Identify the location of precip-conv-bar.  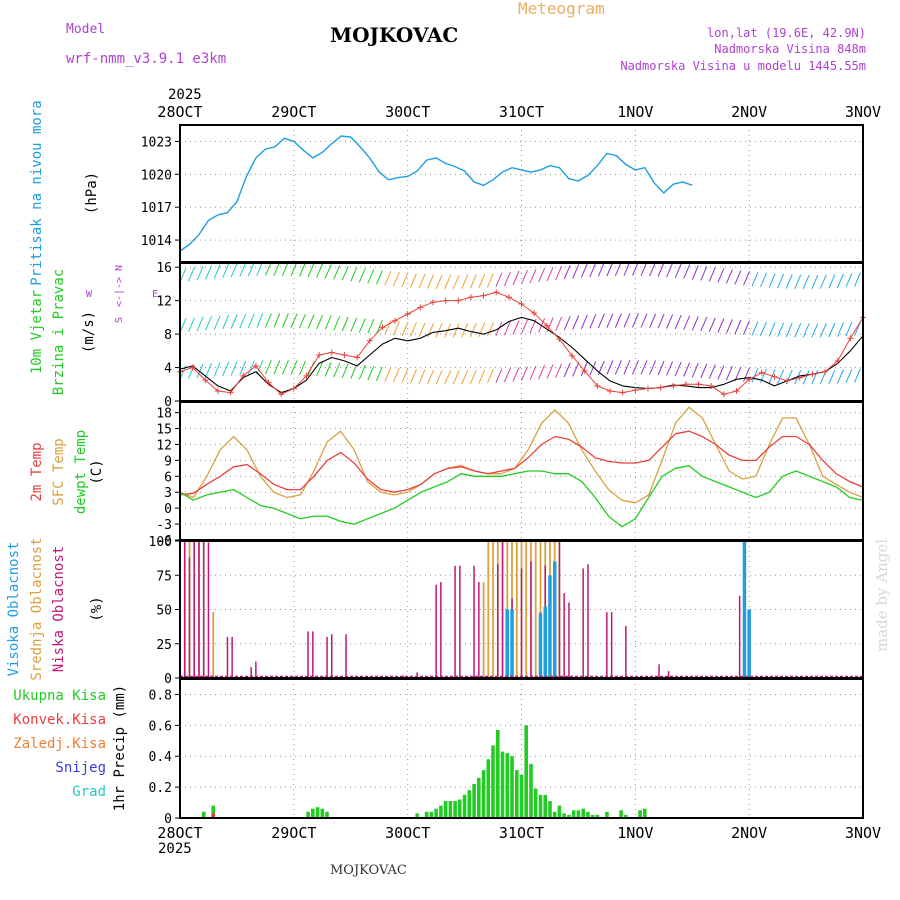
(213, 815).